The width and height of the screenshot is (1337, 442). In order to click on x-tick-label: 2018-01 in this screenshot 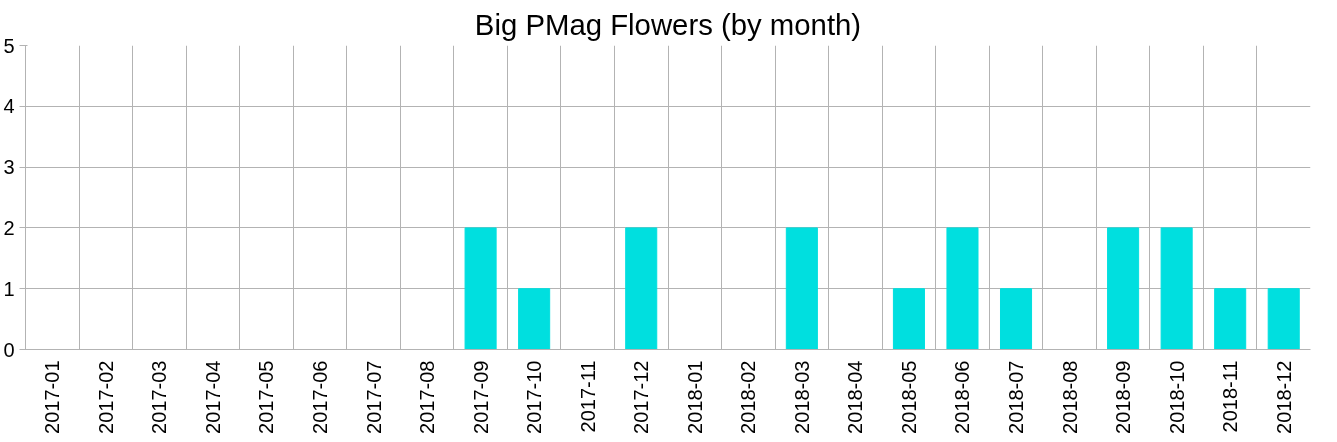, I will do `click(694, 397)`.